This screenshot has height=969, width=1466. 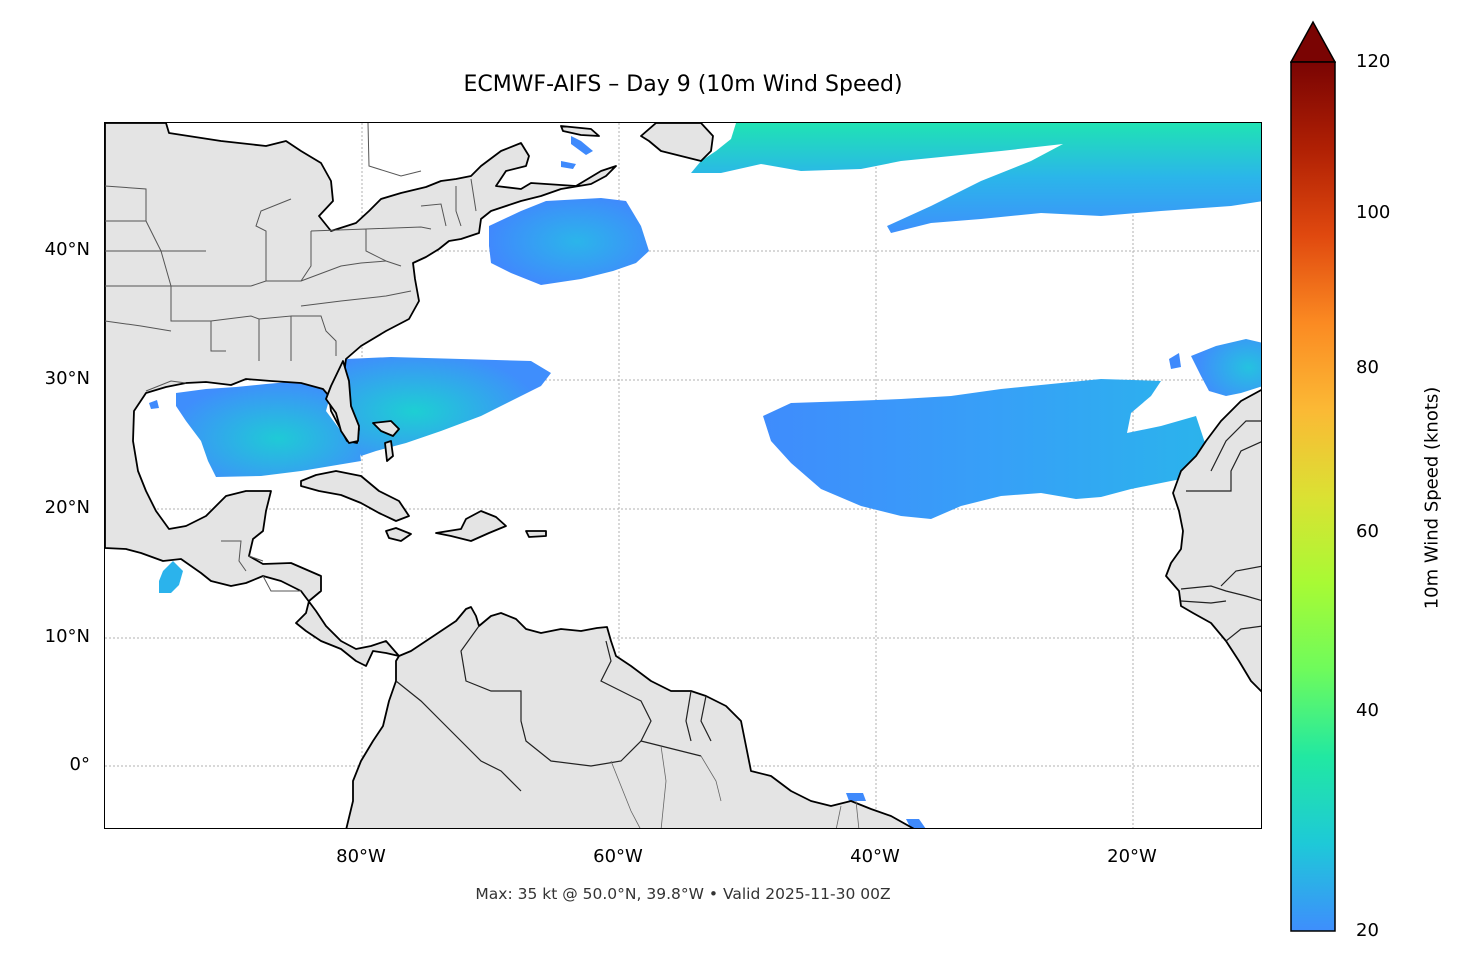 I want to click on y-tick-40n: 40°N, so click(x=67, y=249).